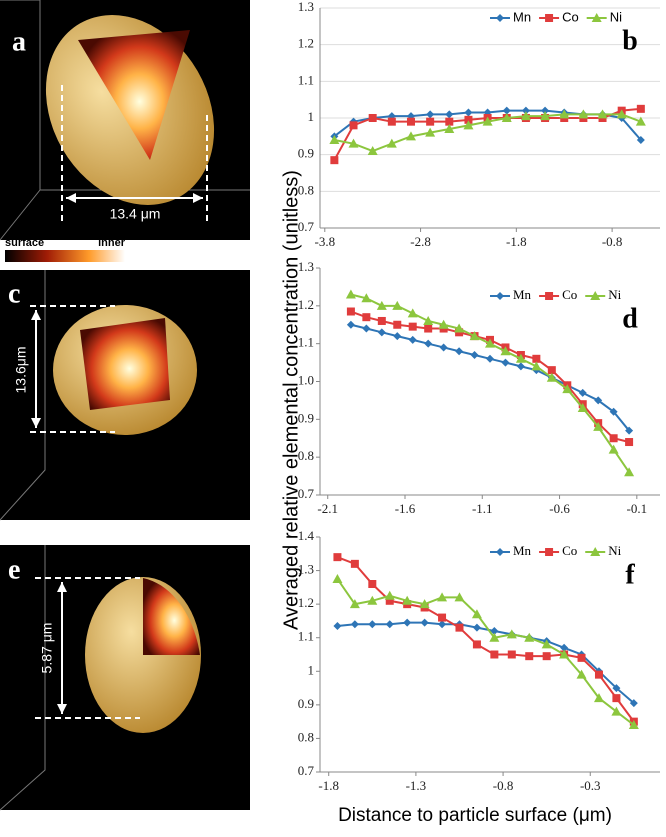 The image size is (666, 837). What do you see at coordinates (65, 256) in the screenshot?
I see `colorbar` at bounding box center [65, 256].